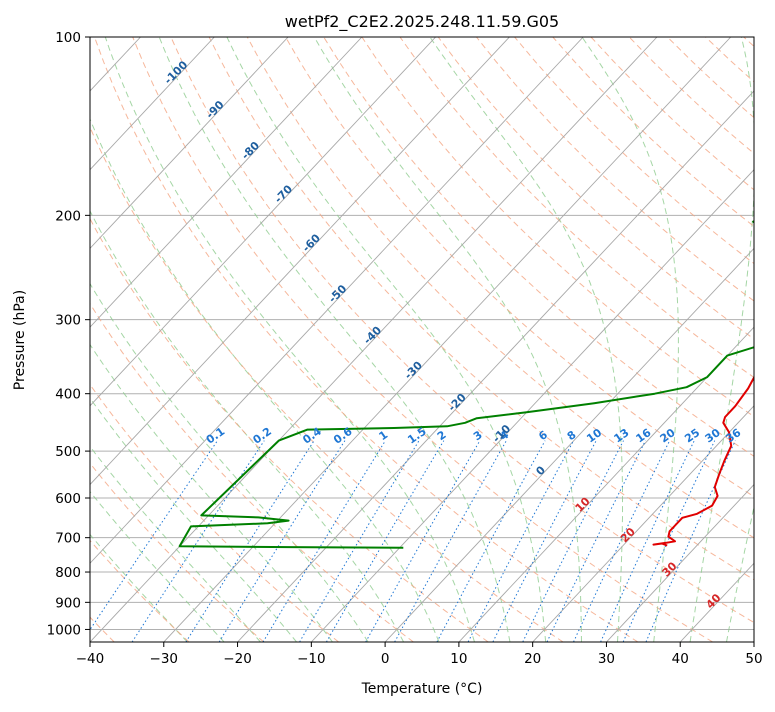 This screenshot has height=712, width=775. Describe the element at coordinates (68, 452) in the screenshot. I see `y-tick-label: 500` at that location.